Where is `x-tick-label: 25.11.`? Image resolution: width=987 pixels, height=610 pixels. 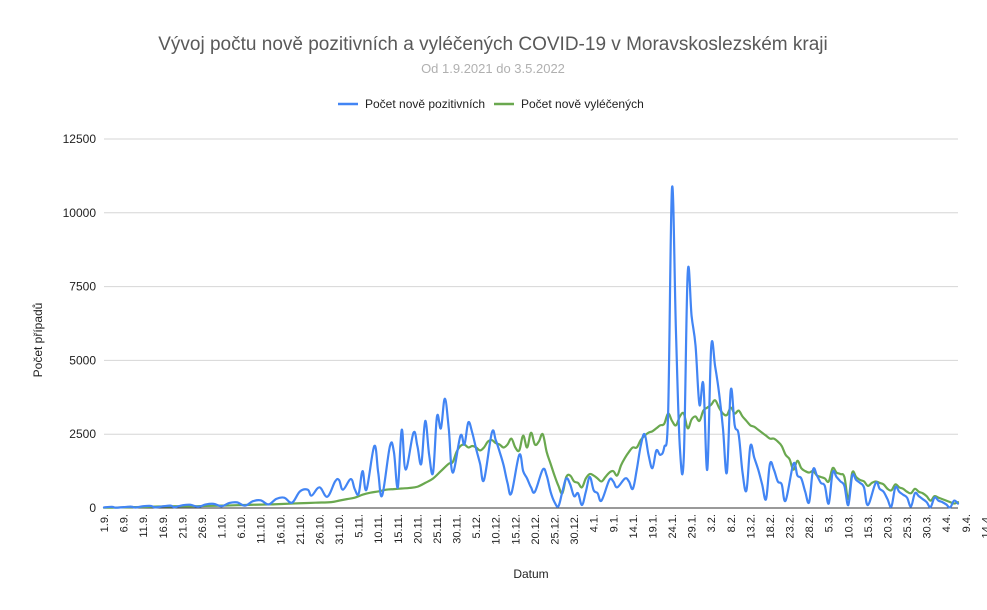
x-tick-label: 25.11. is located at coordinates (438, 529).